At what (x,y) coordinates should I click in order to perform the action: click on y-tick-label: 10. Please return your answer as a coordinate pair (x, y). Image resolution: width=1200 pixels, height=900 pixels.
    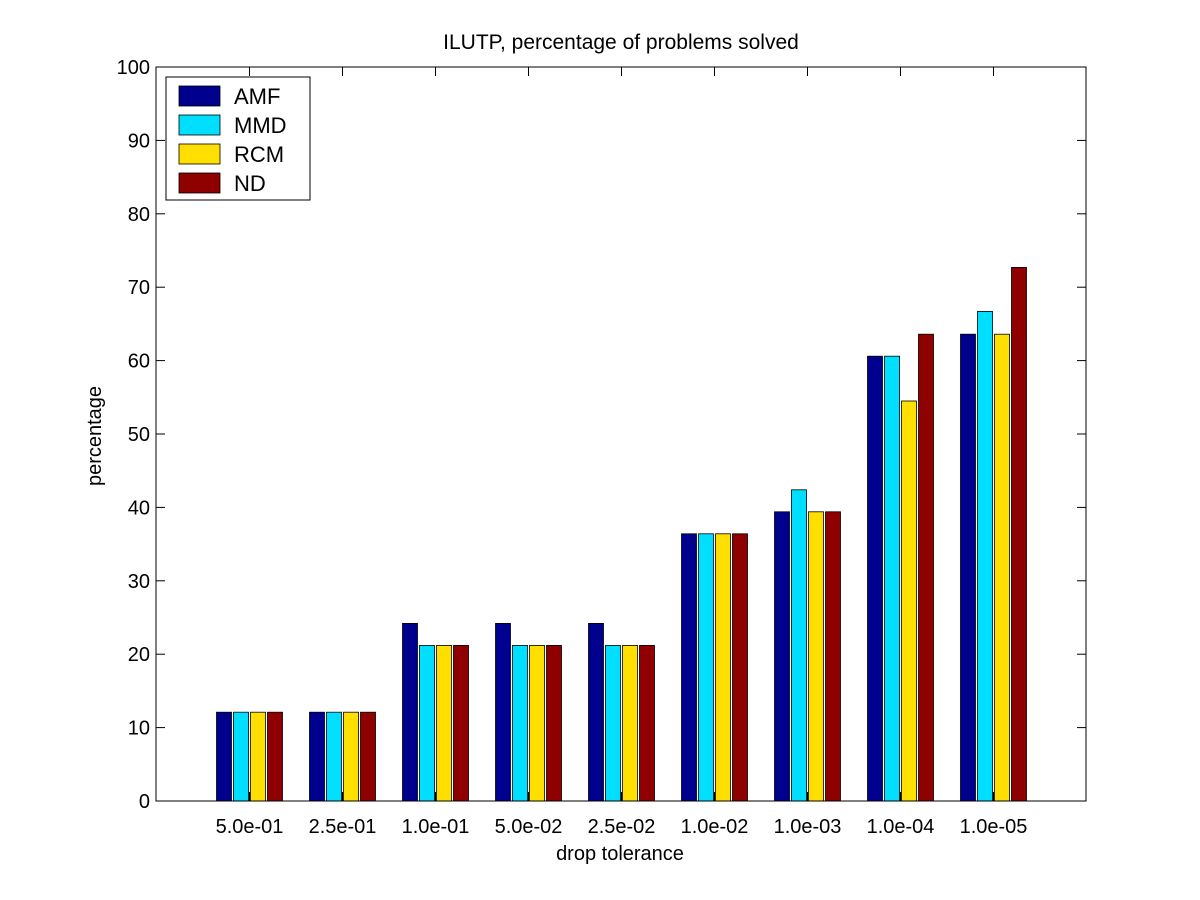
    Looking at the image, I should click on (139, 729).